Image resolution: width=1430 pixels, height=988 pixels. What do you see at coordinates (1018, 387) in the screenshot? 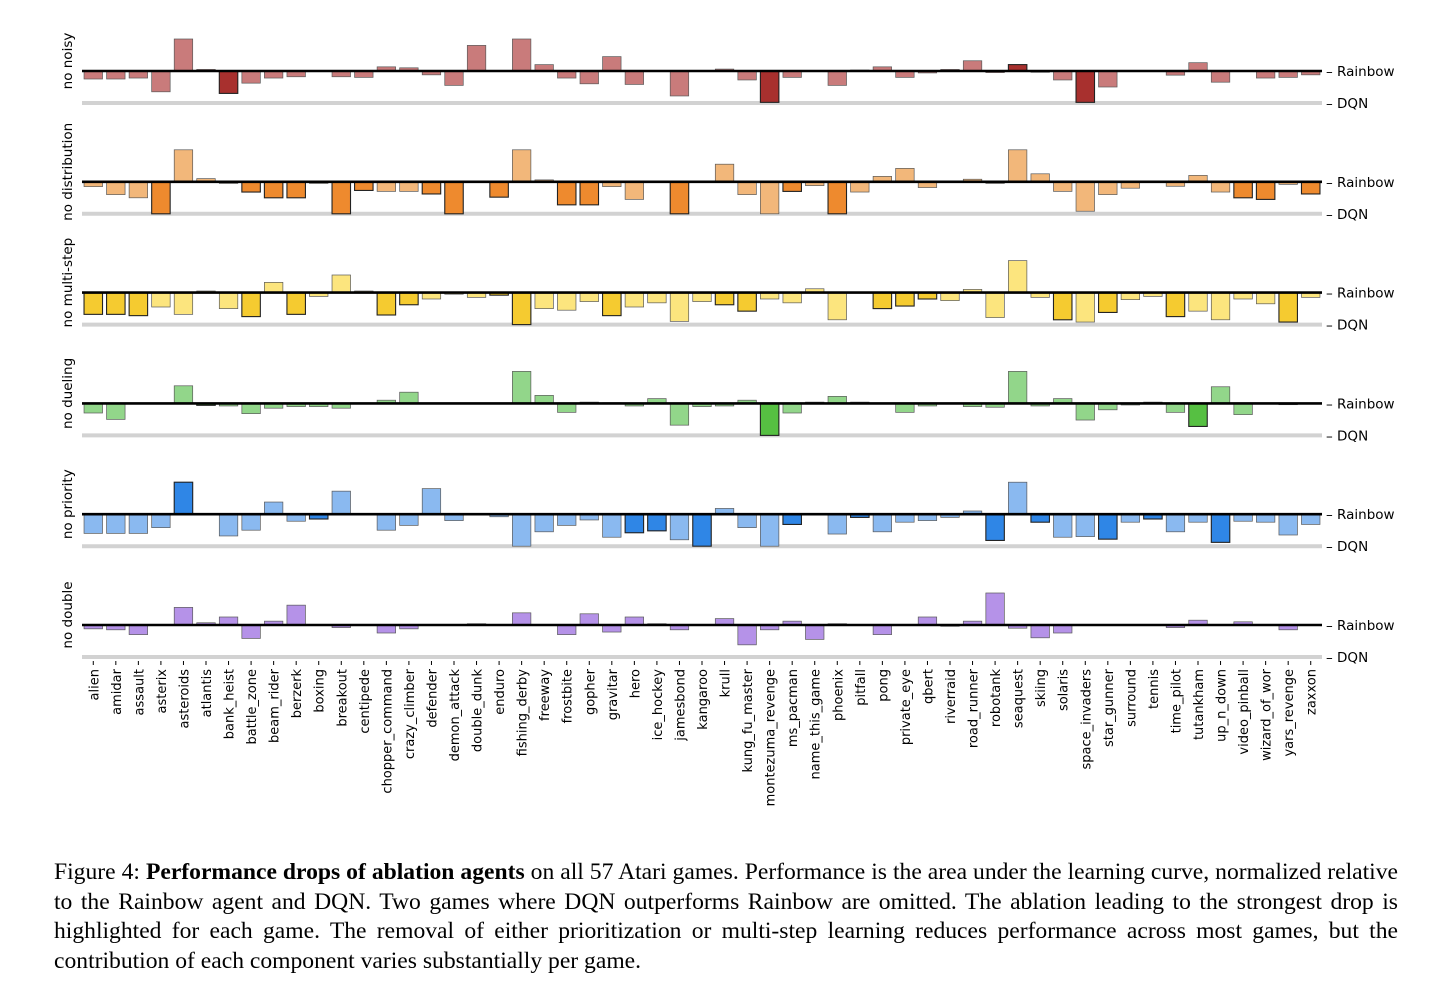
I see `bar-seaquest` at bounding box center [1018, 387].